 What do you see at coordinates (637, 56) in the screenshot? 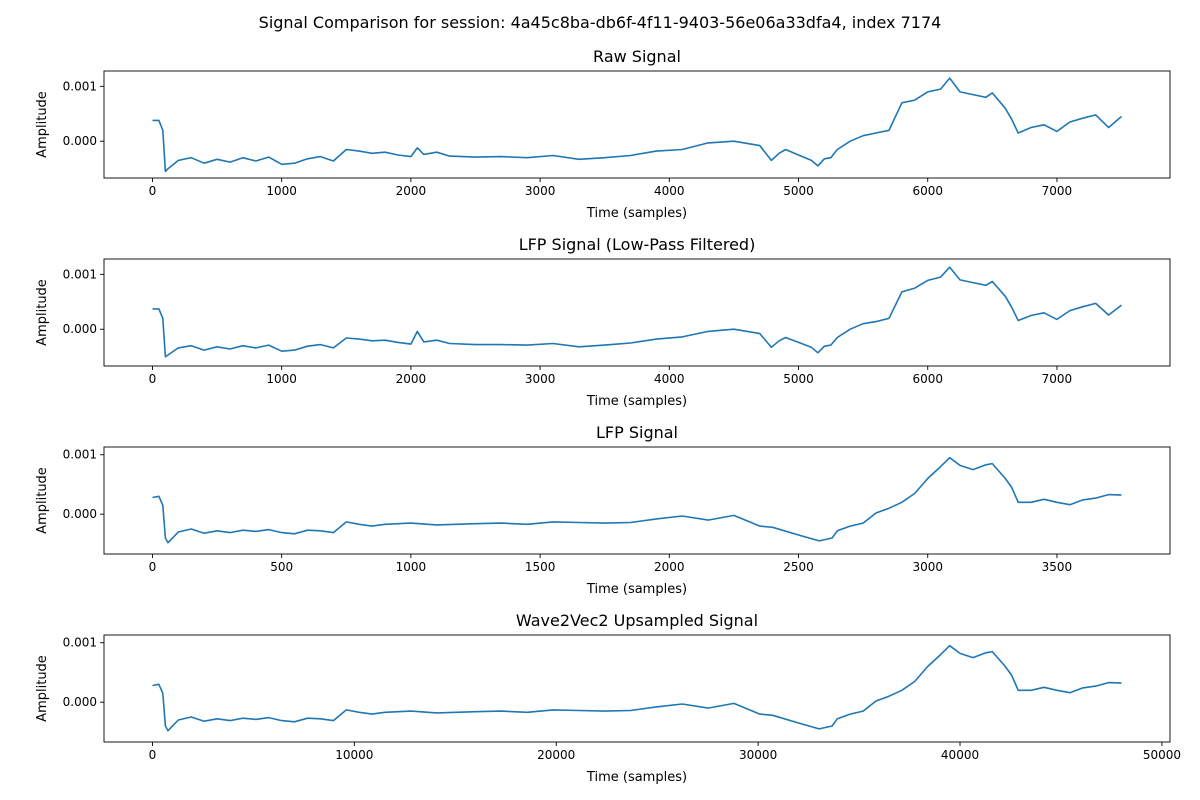
I see `subplot-title: Raw Signal` at bounding box center [637, 56].